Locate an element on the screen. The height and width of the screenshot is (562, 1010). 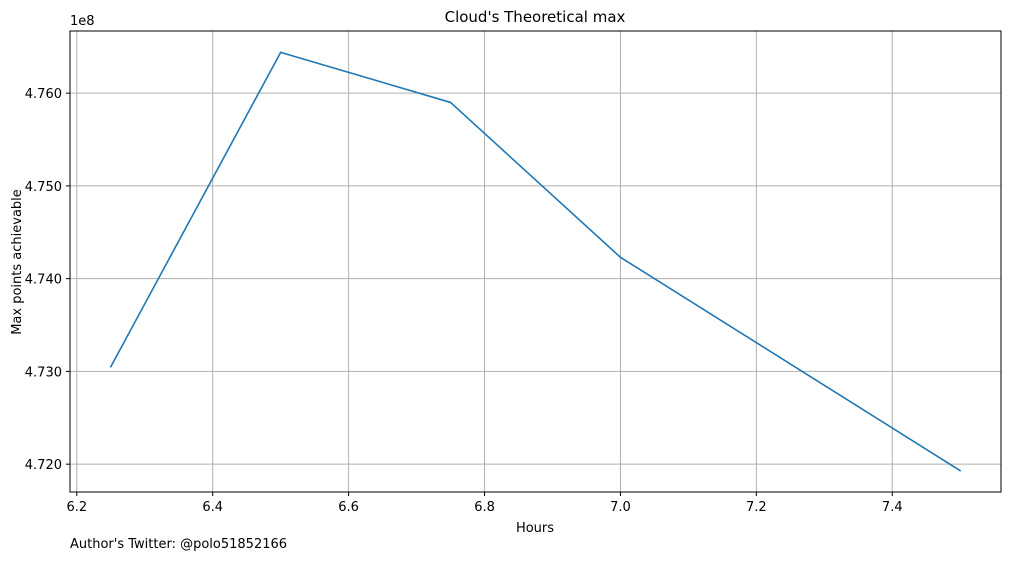
y-axis-offset-label: 1e8 is located at coordinates (82, 21).